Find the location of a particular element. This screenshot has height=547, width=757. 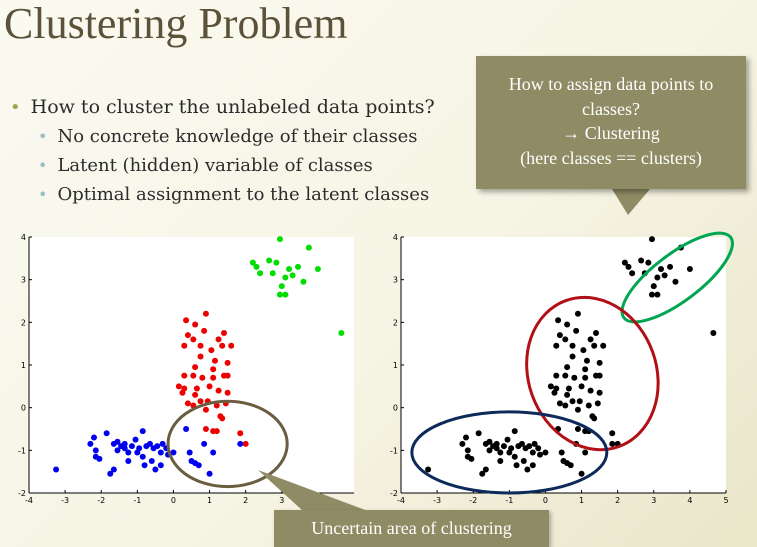

uncertain-area-ellipse is located at coordinates (227, 444).